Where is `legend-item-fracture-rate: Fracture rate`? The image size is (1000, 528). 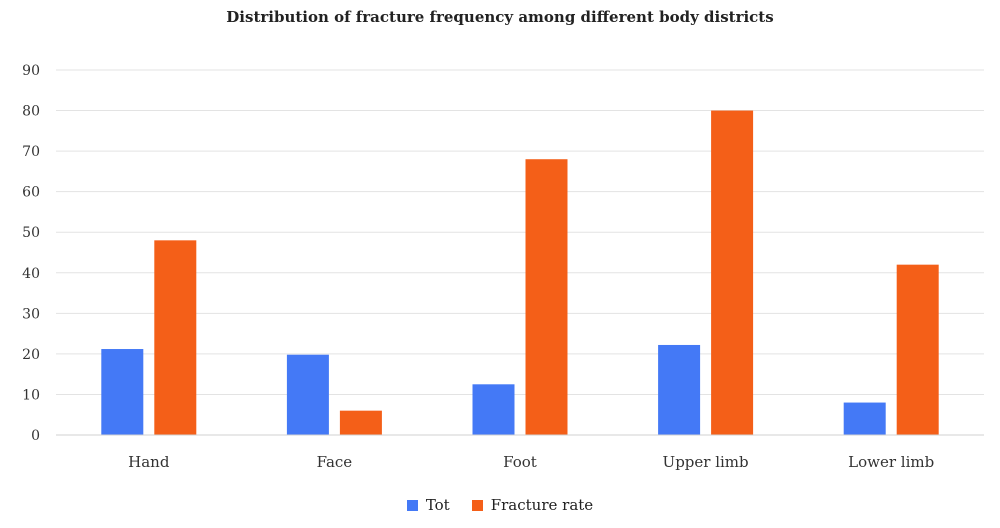 legend-item-fracture-rate: Fracture rate is located at coordinates (532, 505).